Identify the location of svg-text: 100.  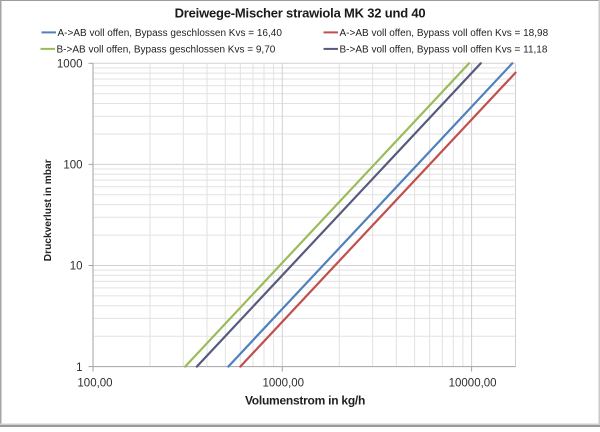
(72, 166).